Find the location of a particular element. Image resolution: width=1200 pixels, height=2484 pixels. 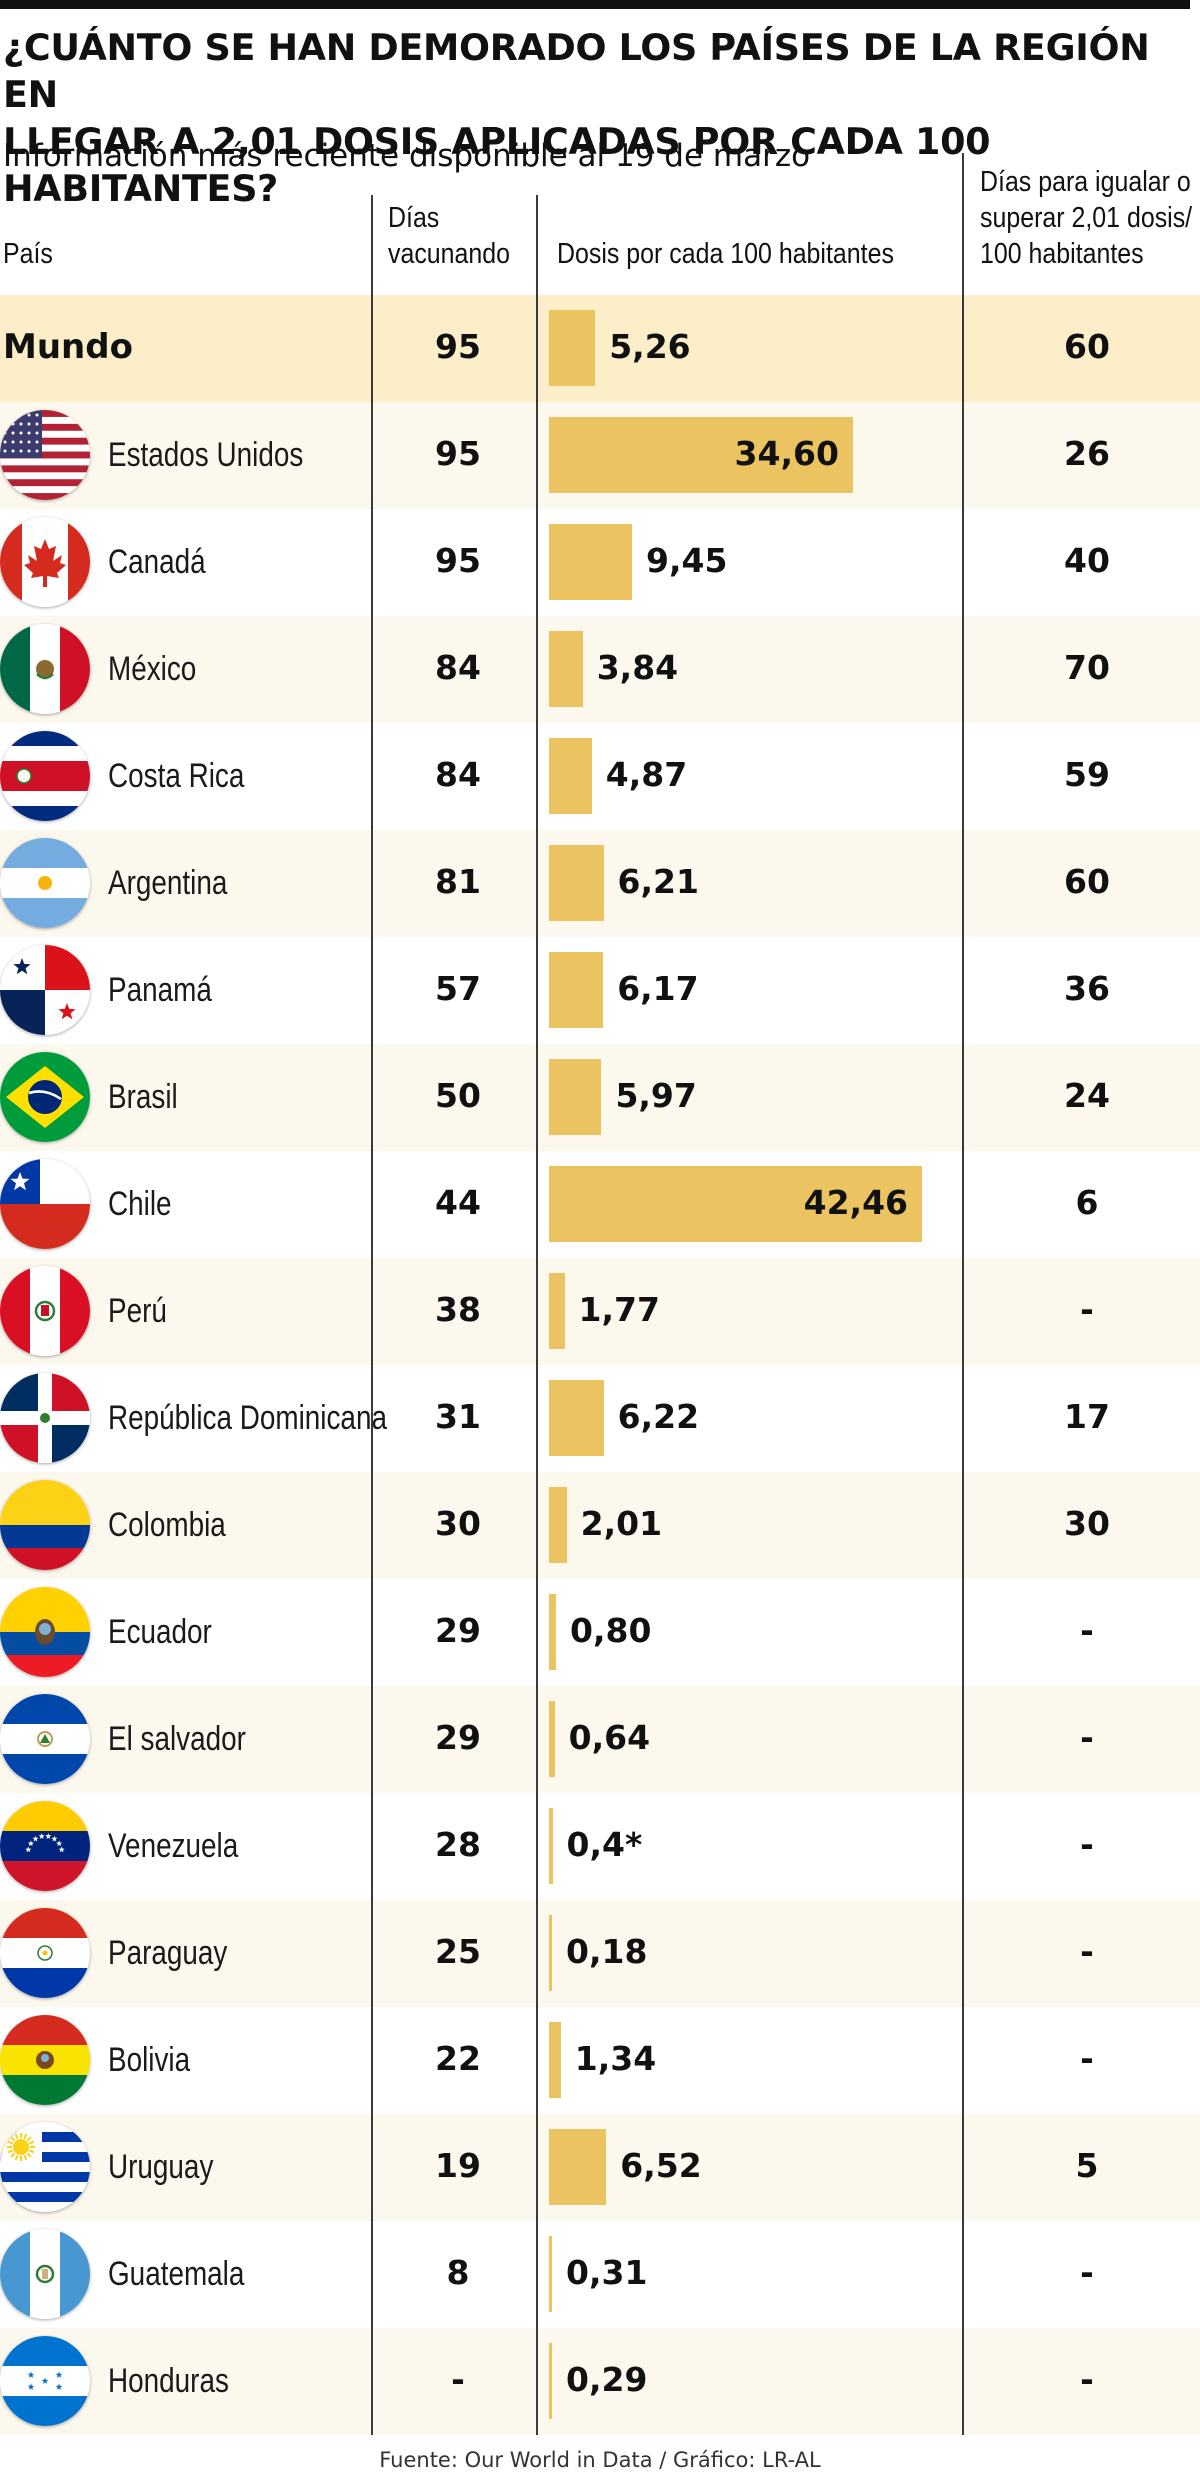

column-divider-days is located at coordinates (372, 1315).